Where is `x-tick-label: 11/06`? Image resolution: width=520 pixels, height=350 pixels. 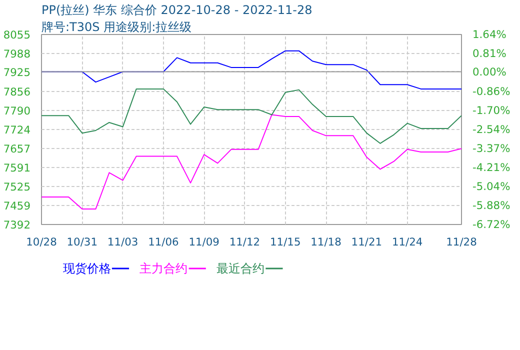
x-tick-label: 11/06 is located at coordinates (164, 242).